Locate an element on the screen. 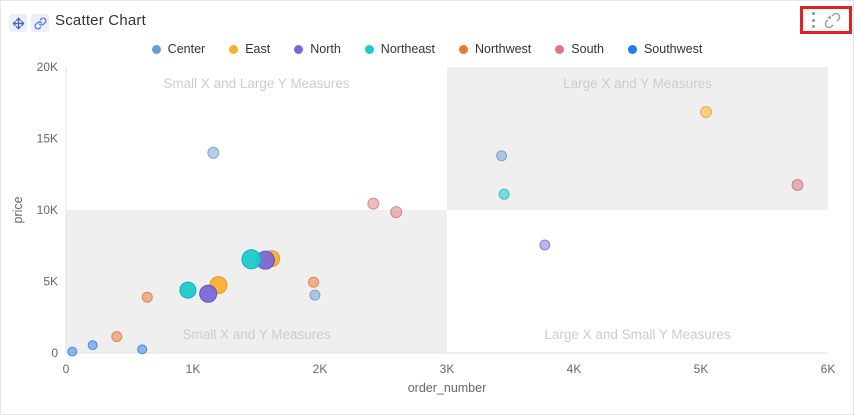  x-tick-label: 3K is located at coordinates (447, 369).